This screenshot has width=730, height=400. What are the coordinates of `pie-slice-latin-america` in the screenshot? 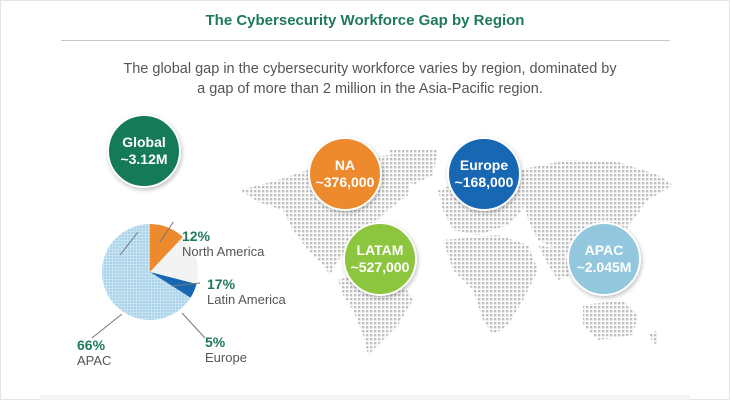 It's located at (174, 260).